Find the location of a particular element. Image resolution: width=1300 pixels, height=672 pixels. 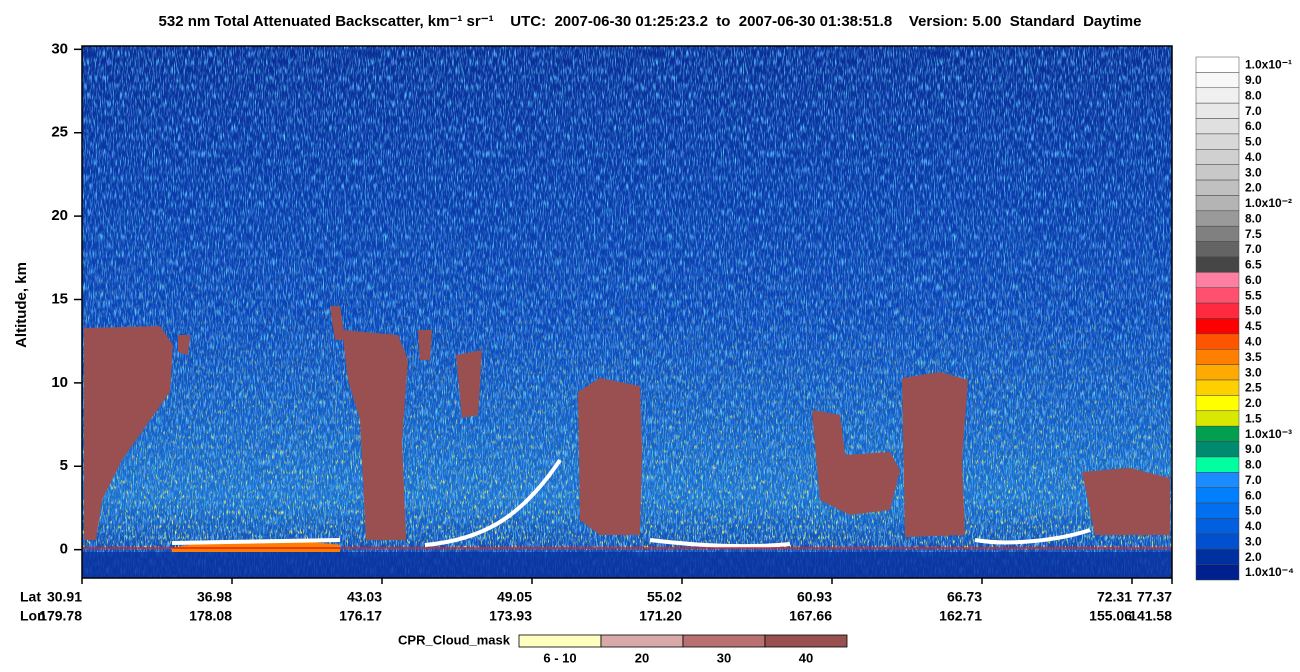

x-tick-label: 176.17 is located at coordinates (360, 616).